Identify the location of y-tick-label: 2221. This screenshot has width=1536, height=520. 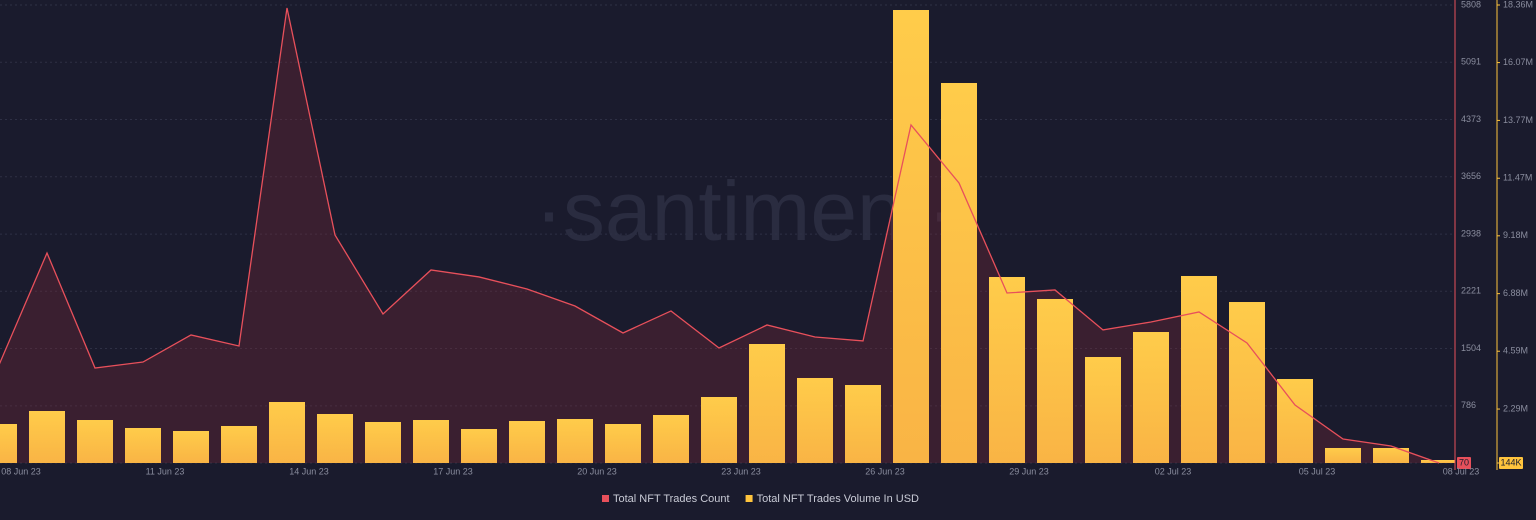
(1471, 291).